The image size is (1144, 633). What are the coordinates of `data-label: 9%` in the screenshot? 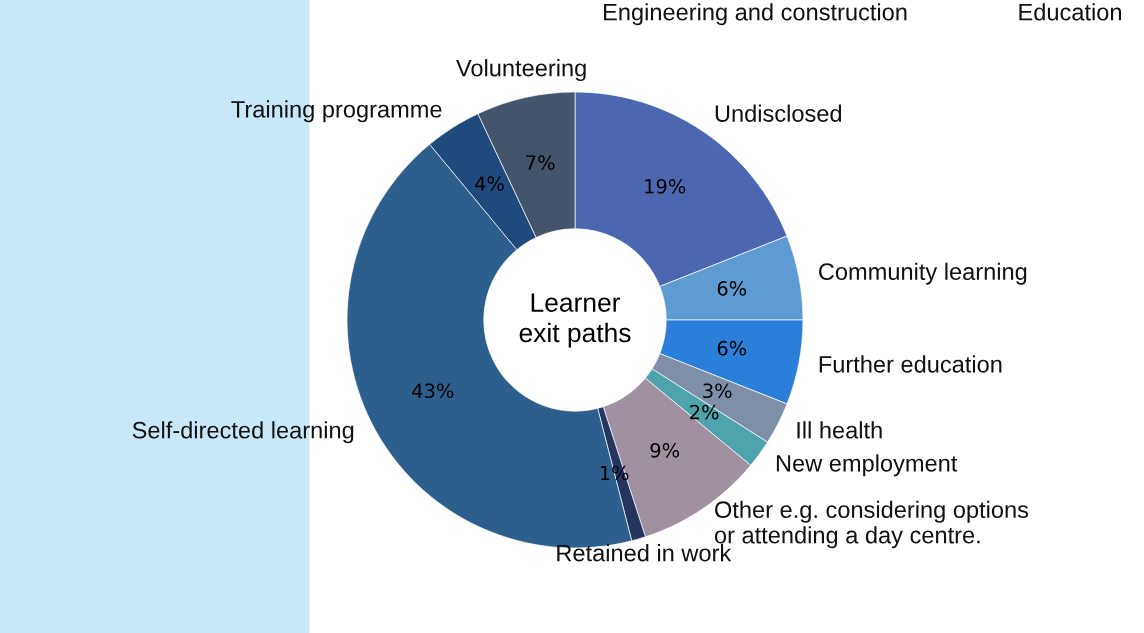 It's located at (665, 450).